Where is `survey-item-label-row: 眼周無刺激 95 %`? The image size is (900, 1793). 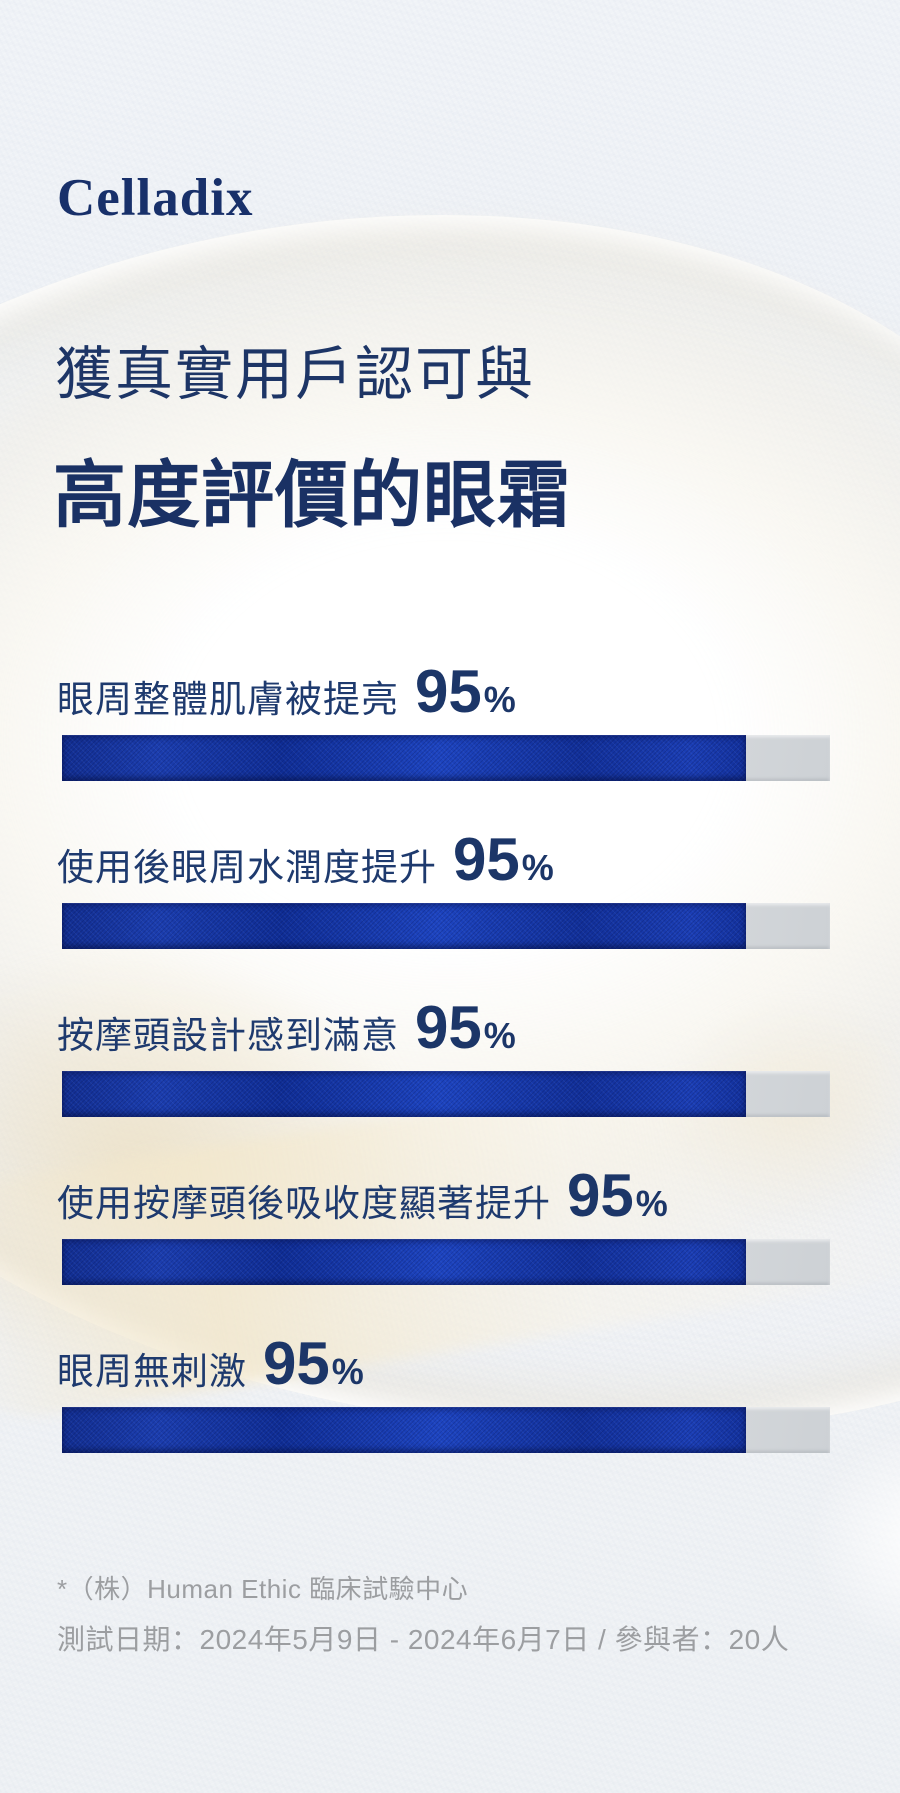 survey-item-label-row: 眼周無刺激 95 % is located at coordinates (447, 1364).